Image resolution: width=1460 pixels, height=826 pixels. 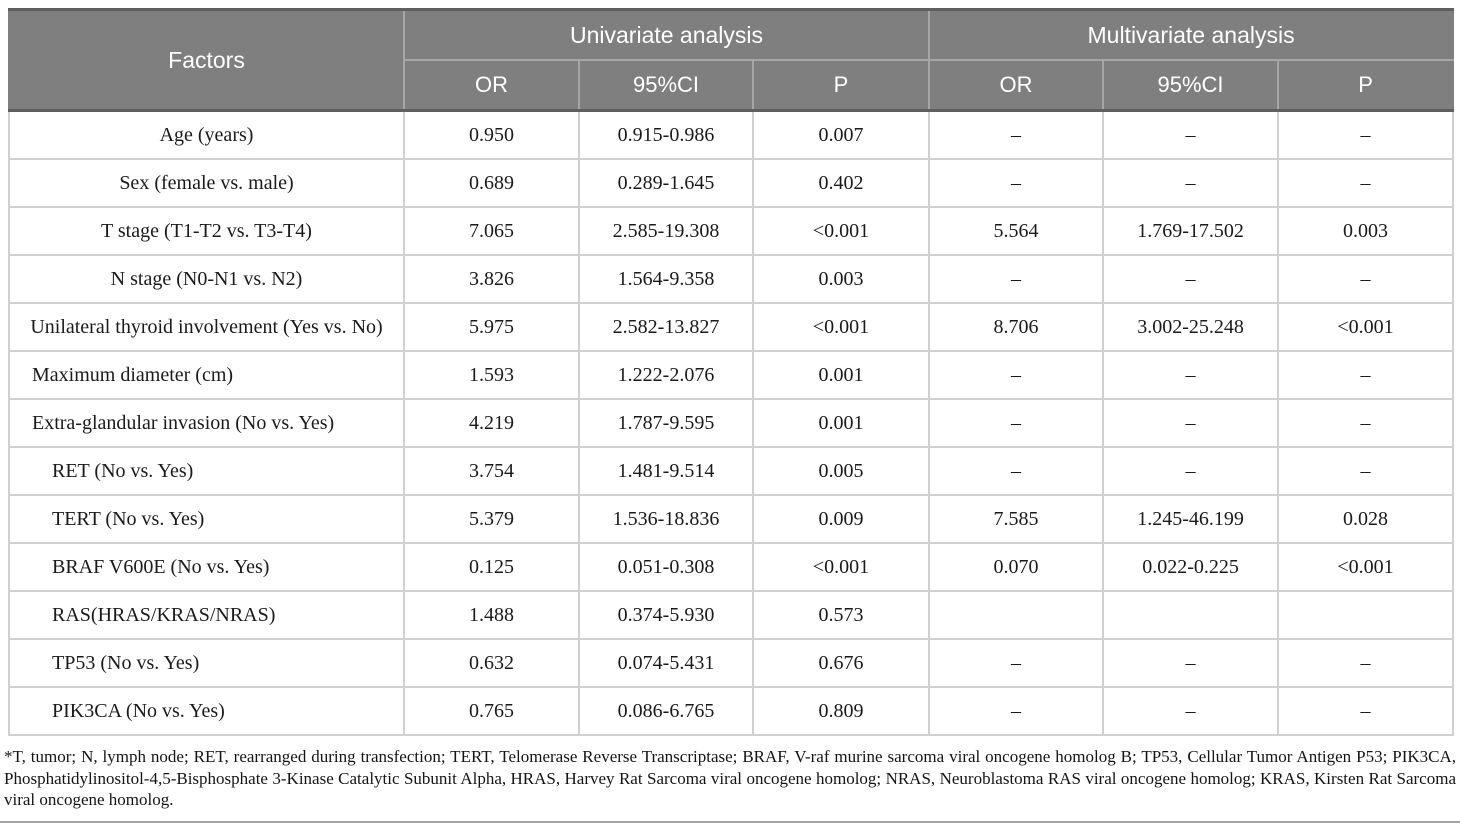 What do you see at coordinates (666, 519) in the screenshot?
I see `uni-ci-cell: 1.536-18.836` at bounding box center [666, 519].